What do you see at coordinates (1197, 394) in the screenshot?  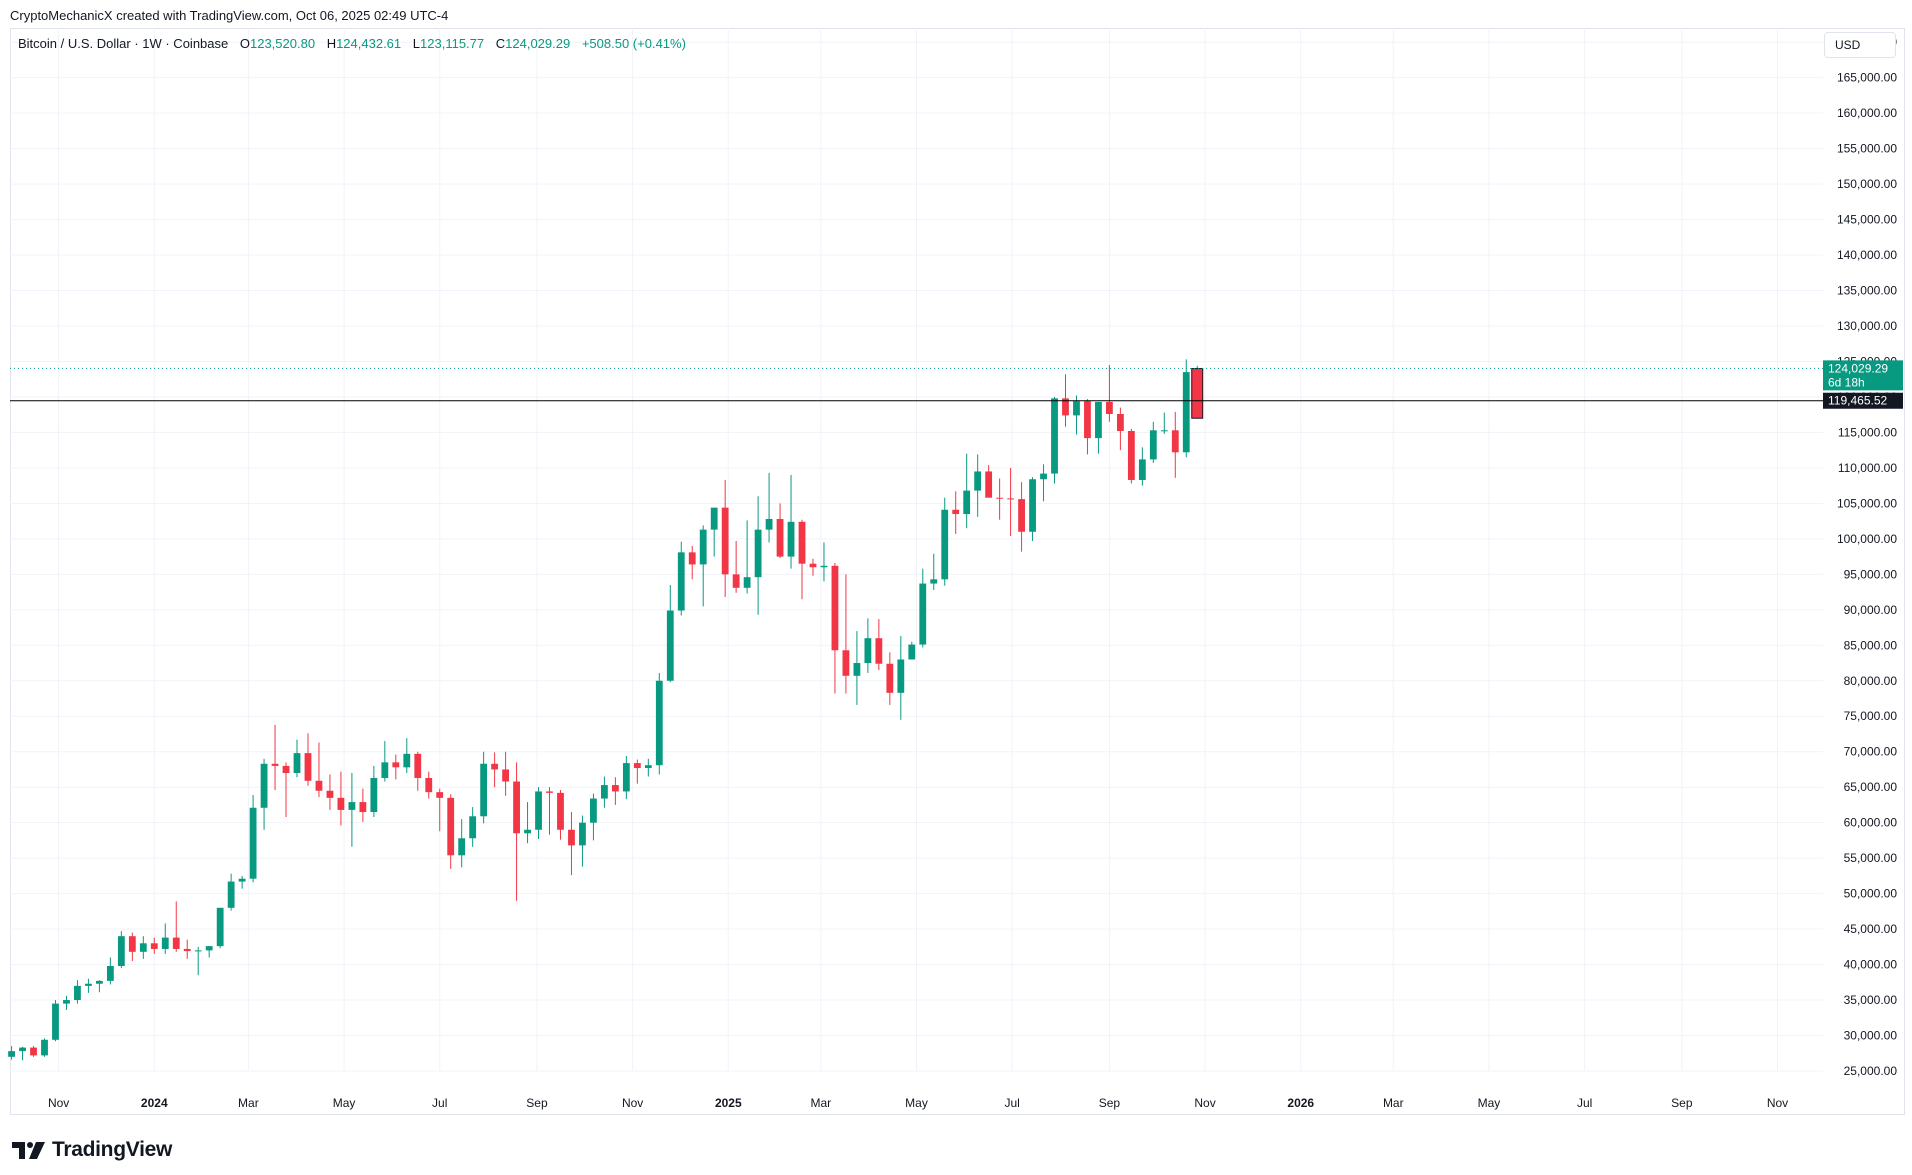 I see `drawn-rectangle` at bounding box center [1197, 394].